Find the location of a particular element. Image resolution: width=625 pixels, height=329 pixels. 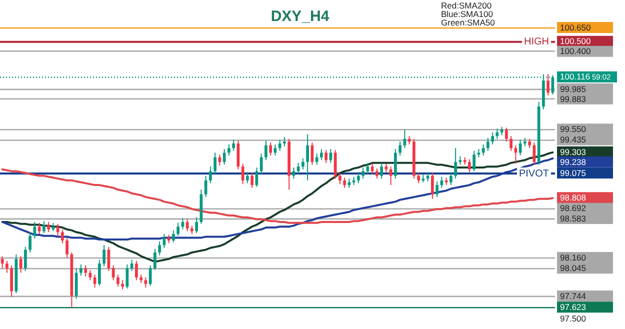

y-tick-label: 98.160 is located at coordinates (573, 257).